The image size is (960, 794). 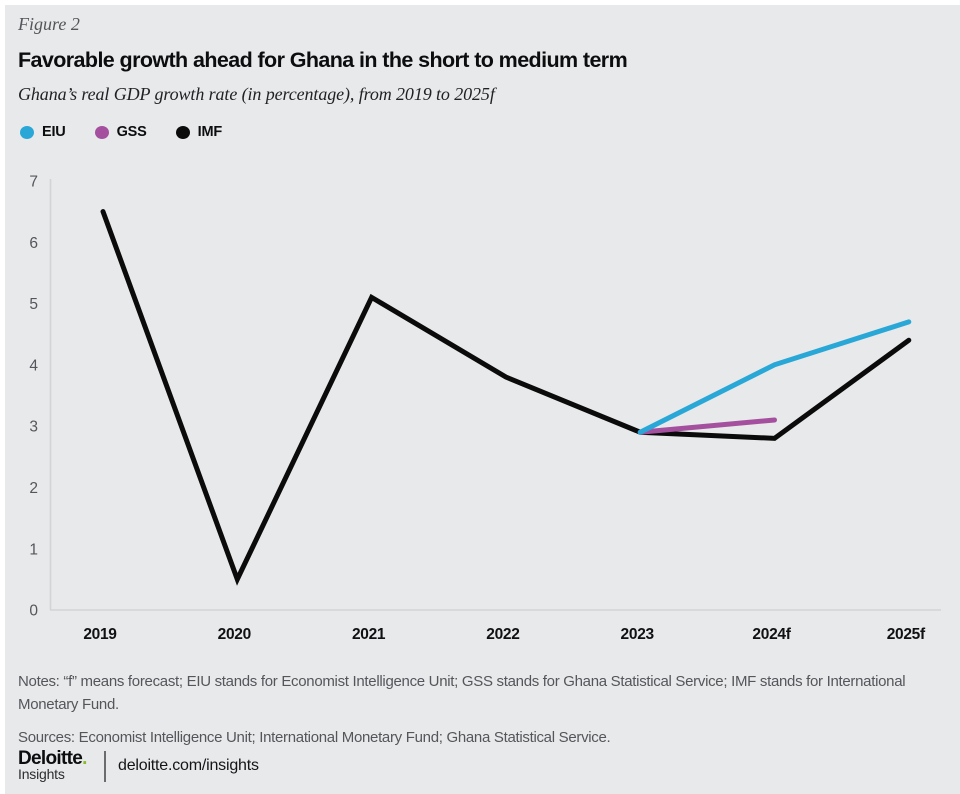 What do you see at coordinates (105, 766) in the screenshot?
I see `footer-divider` at bounding box center [105, 766].